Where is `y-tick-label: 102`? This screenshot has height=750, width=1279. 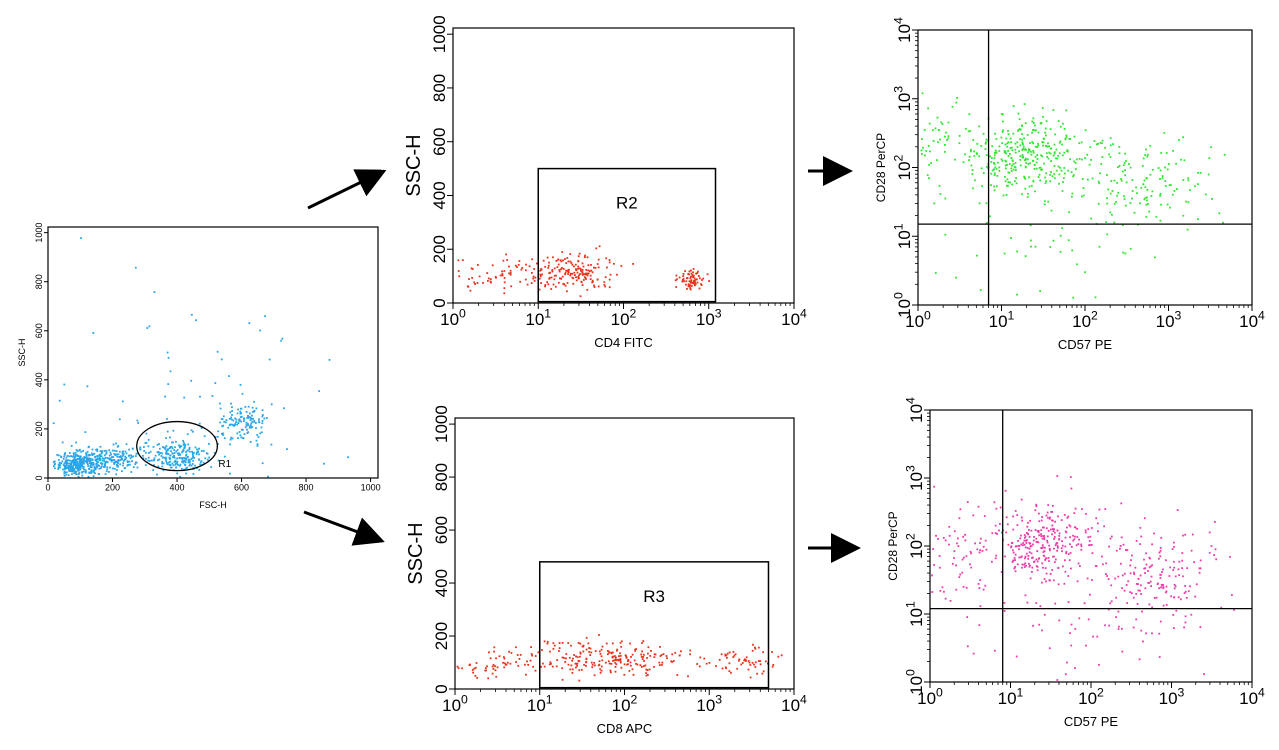 y-tick-label: 102 is located at coordinates (914, 546).